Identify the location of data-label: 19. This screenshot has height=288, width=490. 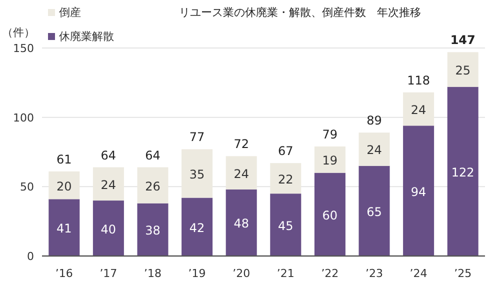
(330, 161).